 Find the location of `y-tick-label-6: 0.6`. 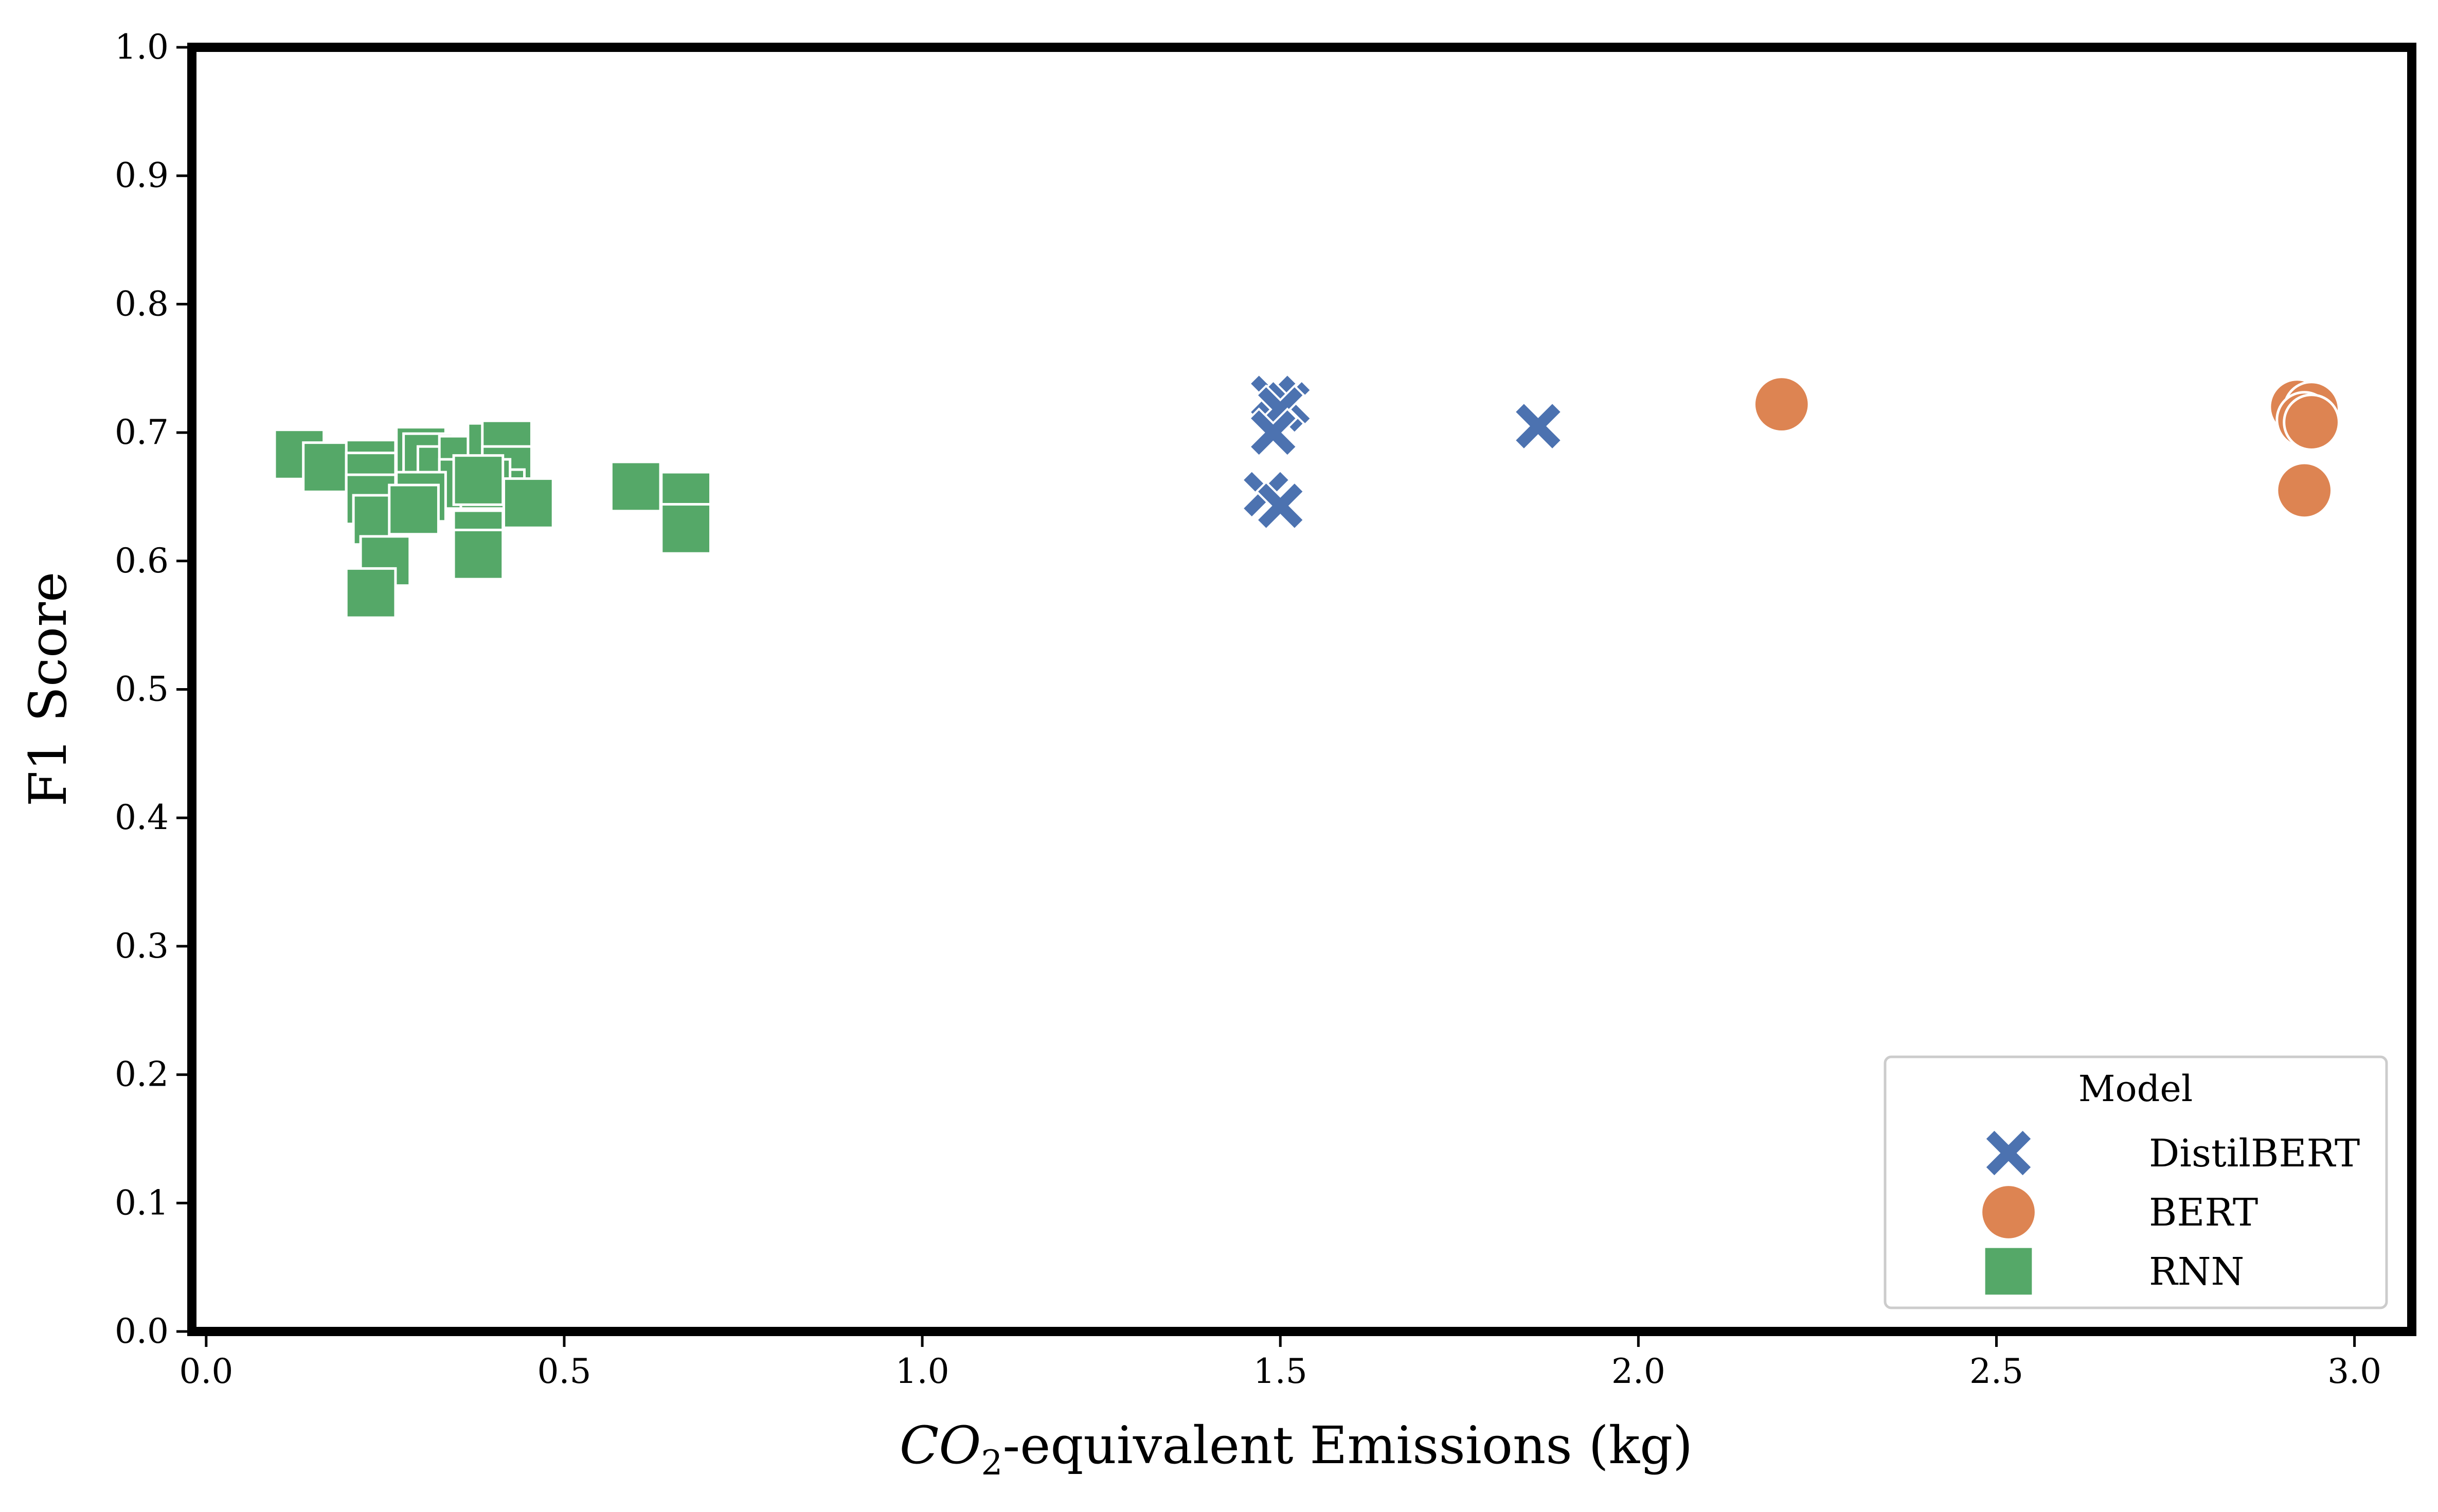

y-tick-label-6: 0.6 is located at coordinates (142, 561).